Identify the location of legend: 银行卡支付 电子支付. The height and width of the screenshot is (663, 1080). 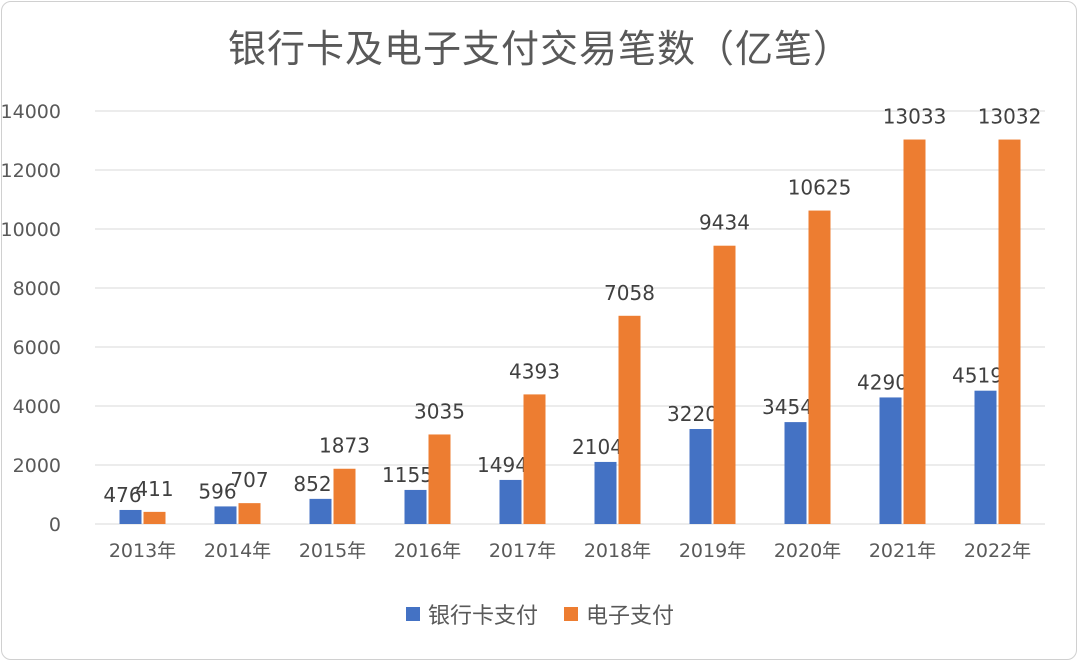
(540, 614).